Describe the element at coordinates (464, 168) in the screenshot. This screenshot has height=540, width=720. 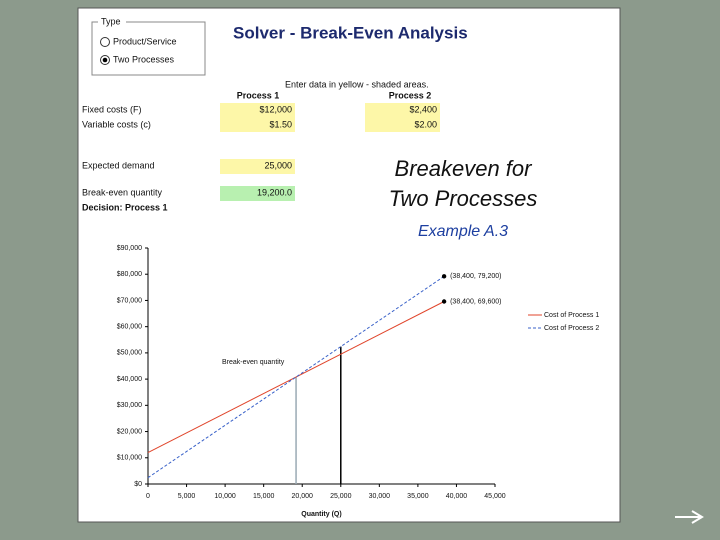
I see `slide-title: Breakeven for` at that location.